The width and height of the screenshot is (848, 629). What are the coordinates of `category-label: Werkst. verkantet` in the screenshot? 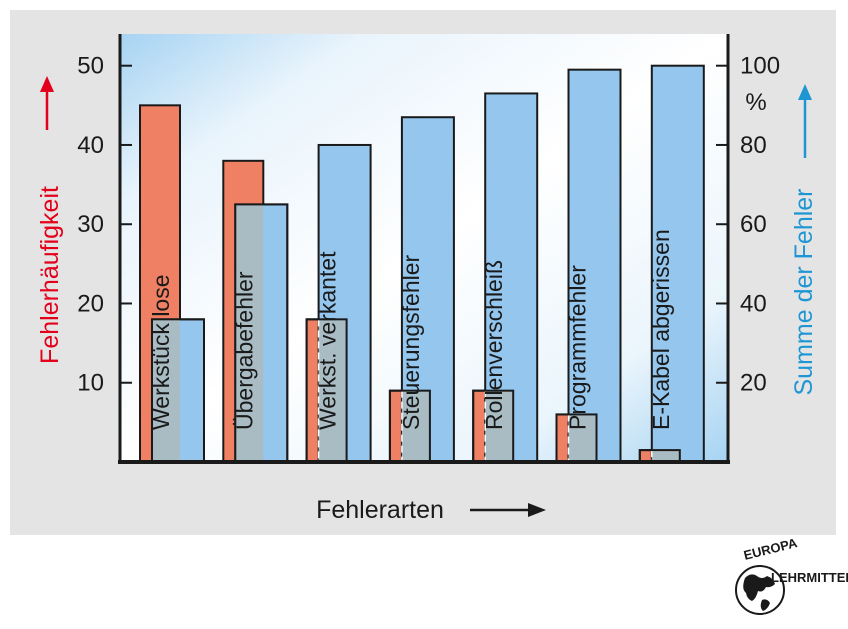 It's located at (328, 340).